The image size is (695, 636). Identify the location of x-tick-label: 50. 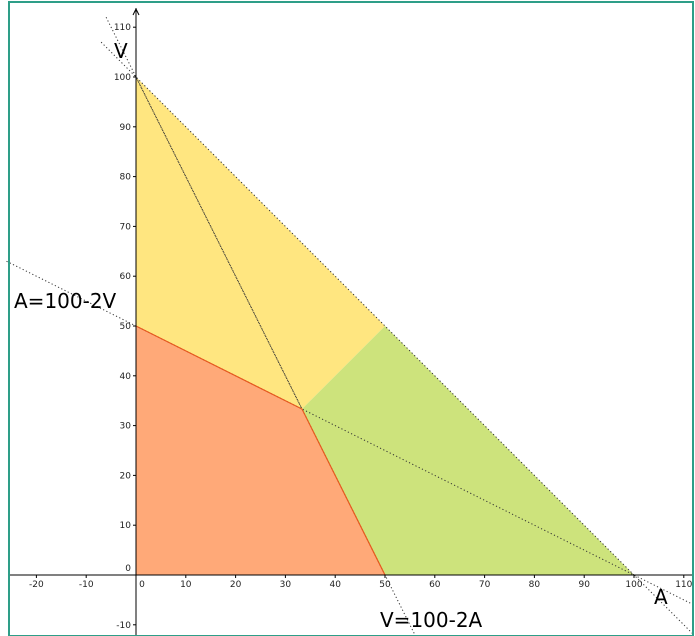
(385, 585).